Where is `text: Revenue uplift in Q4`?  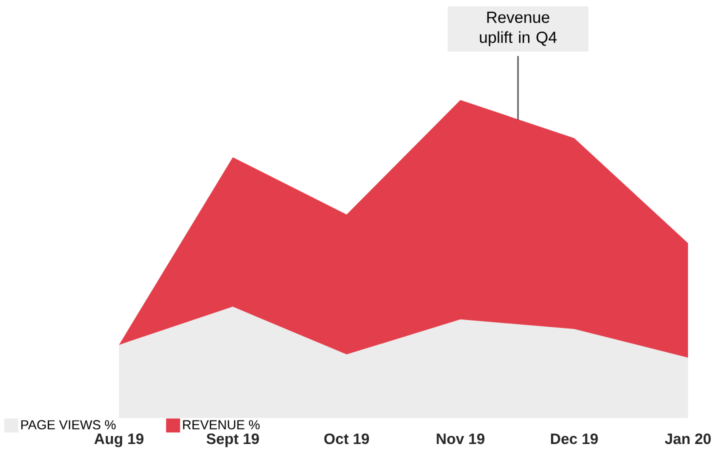 text: Revenue uplift in Q4 is located at coordinates (518, 29).